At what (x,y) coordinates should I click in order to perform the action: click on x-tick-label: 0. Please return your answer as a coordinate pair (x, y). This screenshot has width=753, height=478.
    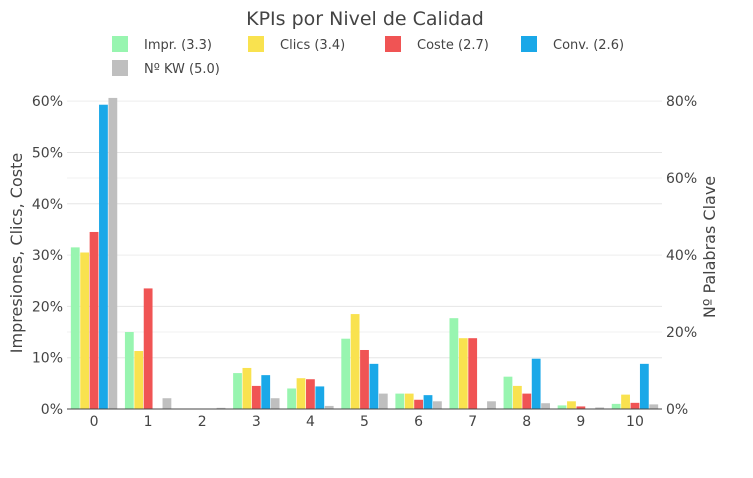
    Looking at the image, I should click on (94, 422).